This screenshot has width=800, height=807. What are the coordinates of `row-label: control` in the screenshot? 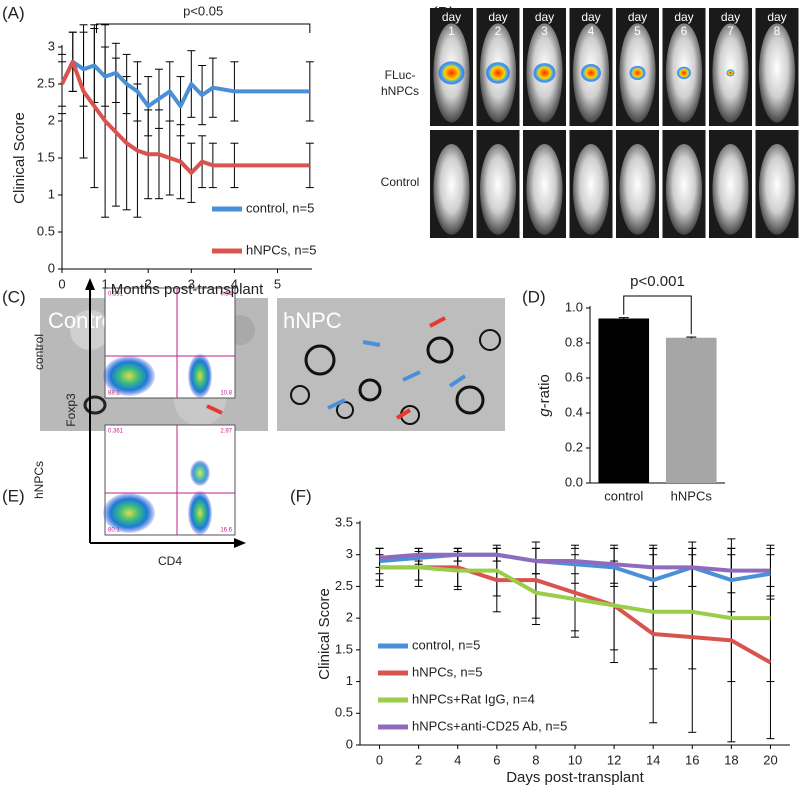 It's located at (39, 352).